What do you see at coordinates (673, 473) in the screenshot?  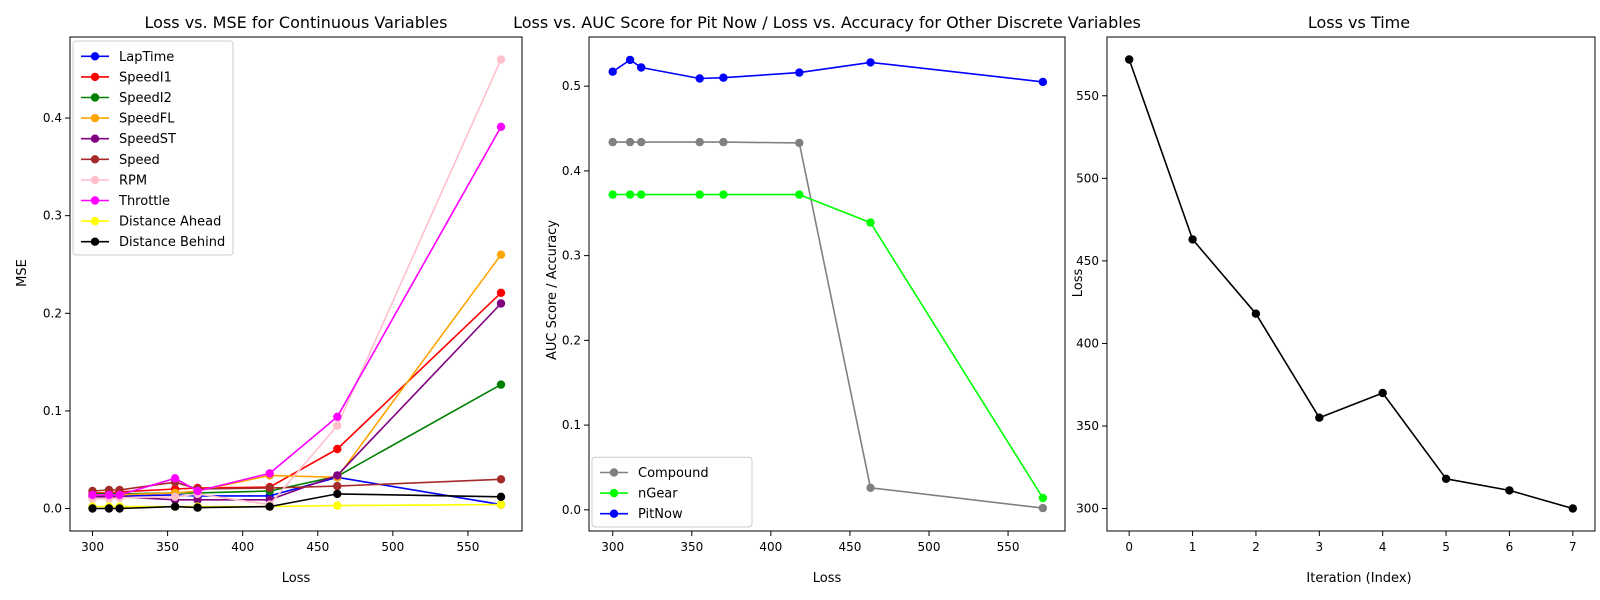 I see `legend-label: Compound` at bounding box center [673, 473].